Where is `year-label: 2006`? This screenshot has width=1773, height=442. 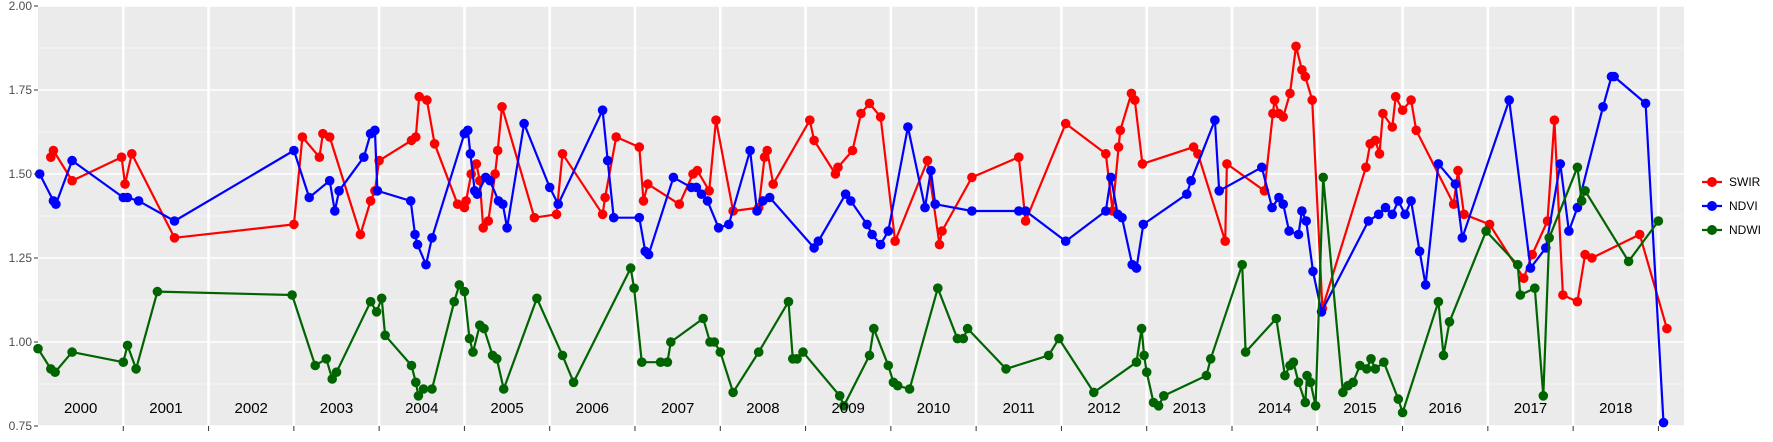
year-label: 2006 is located at coordinates (592, 408).